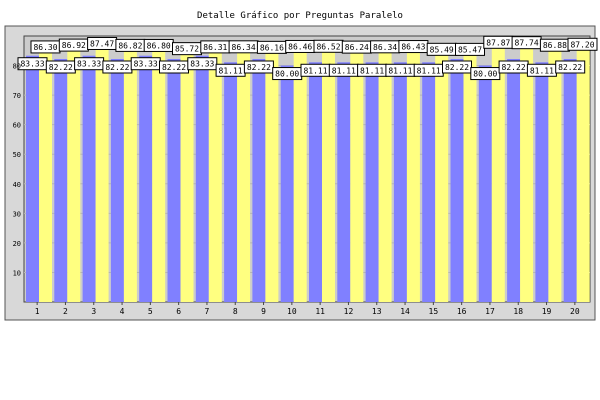 Image resolution: width=600 pixels, height=400 pixels. What do you see at coordinates (490, 311) in the screenshot?
I see `x-tick-label: 17` at bounding box center [490, 311].